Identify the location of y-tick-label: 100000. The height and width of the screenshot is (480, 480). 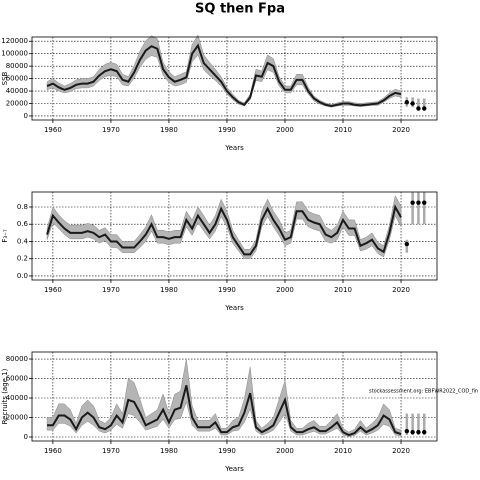
(14, 54).